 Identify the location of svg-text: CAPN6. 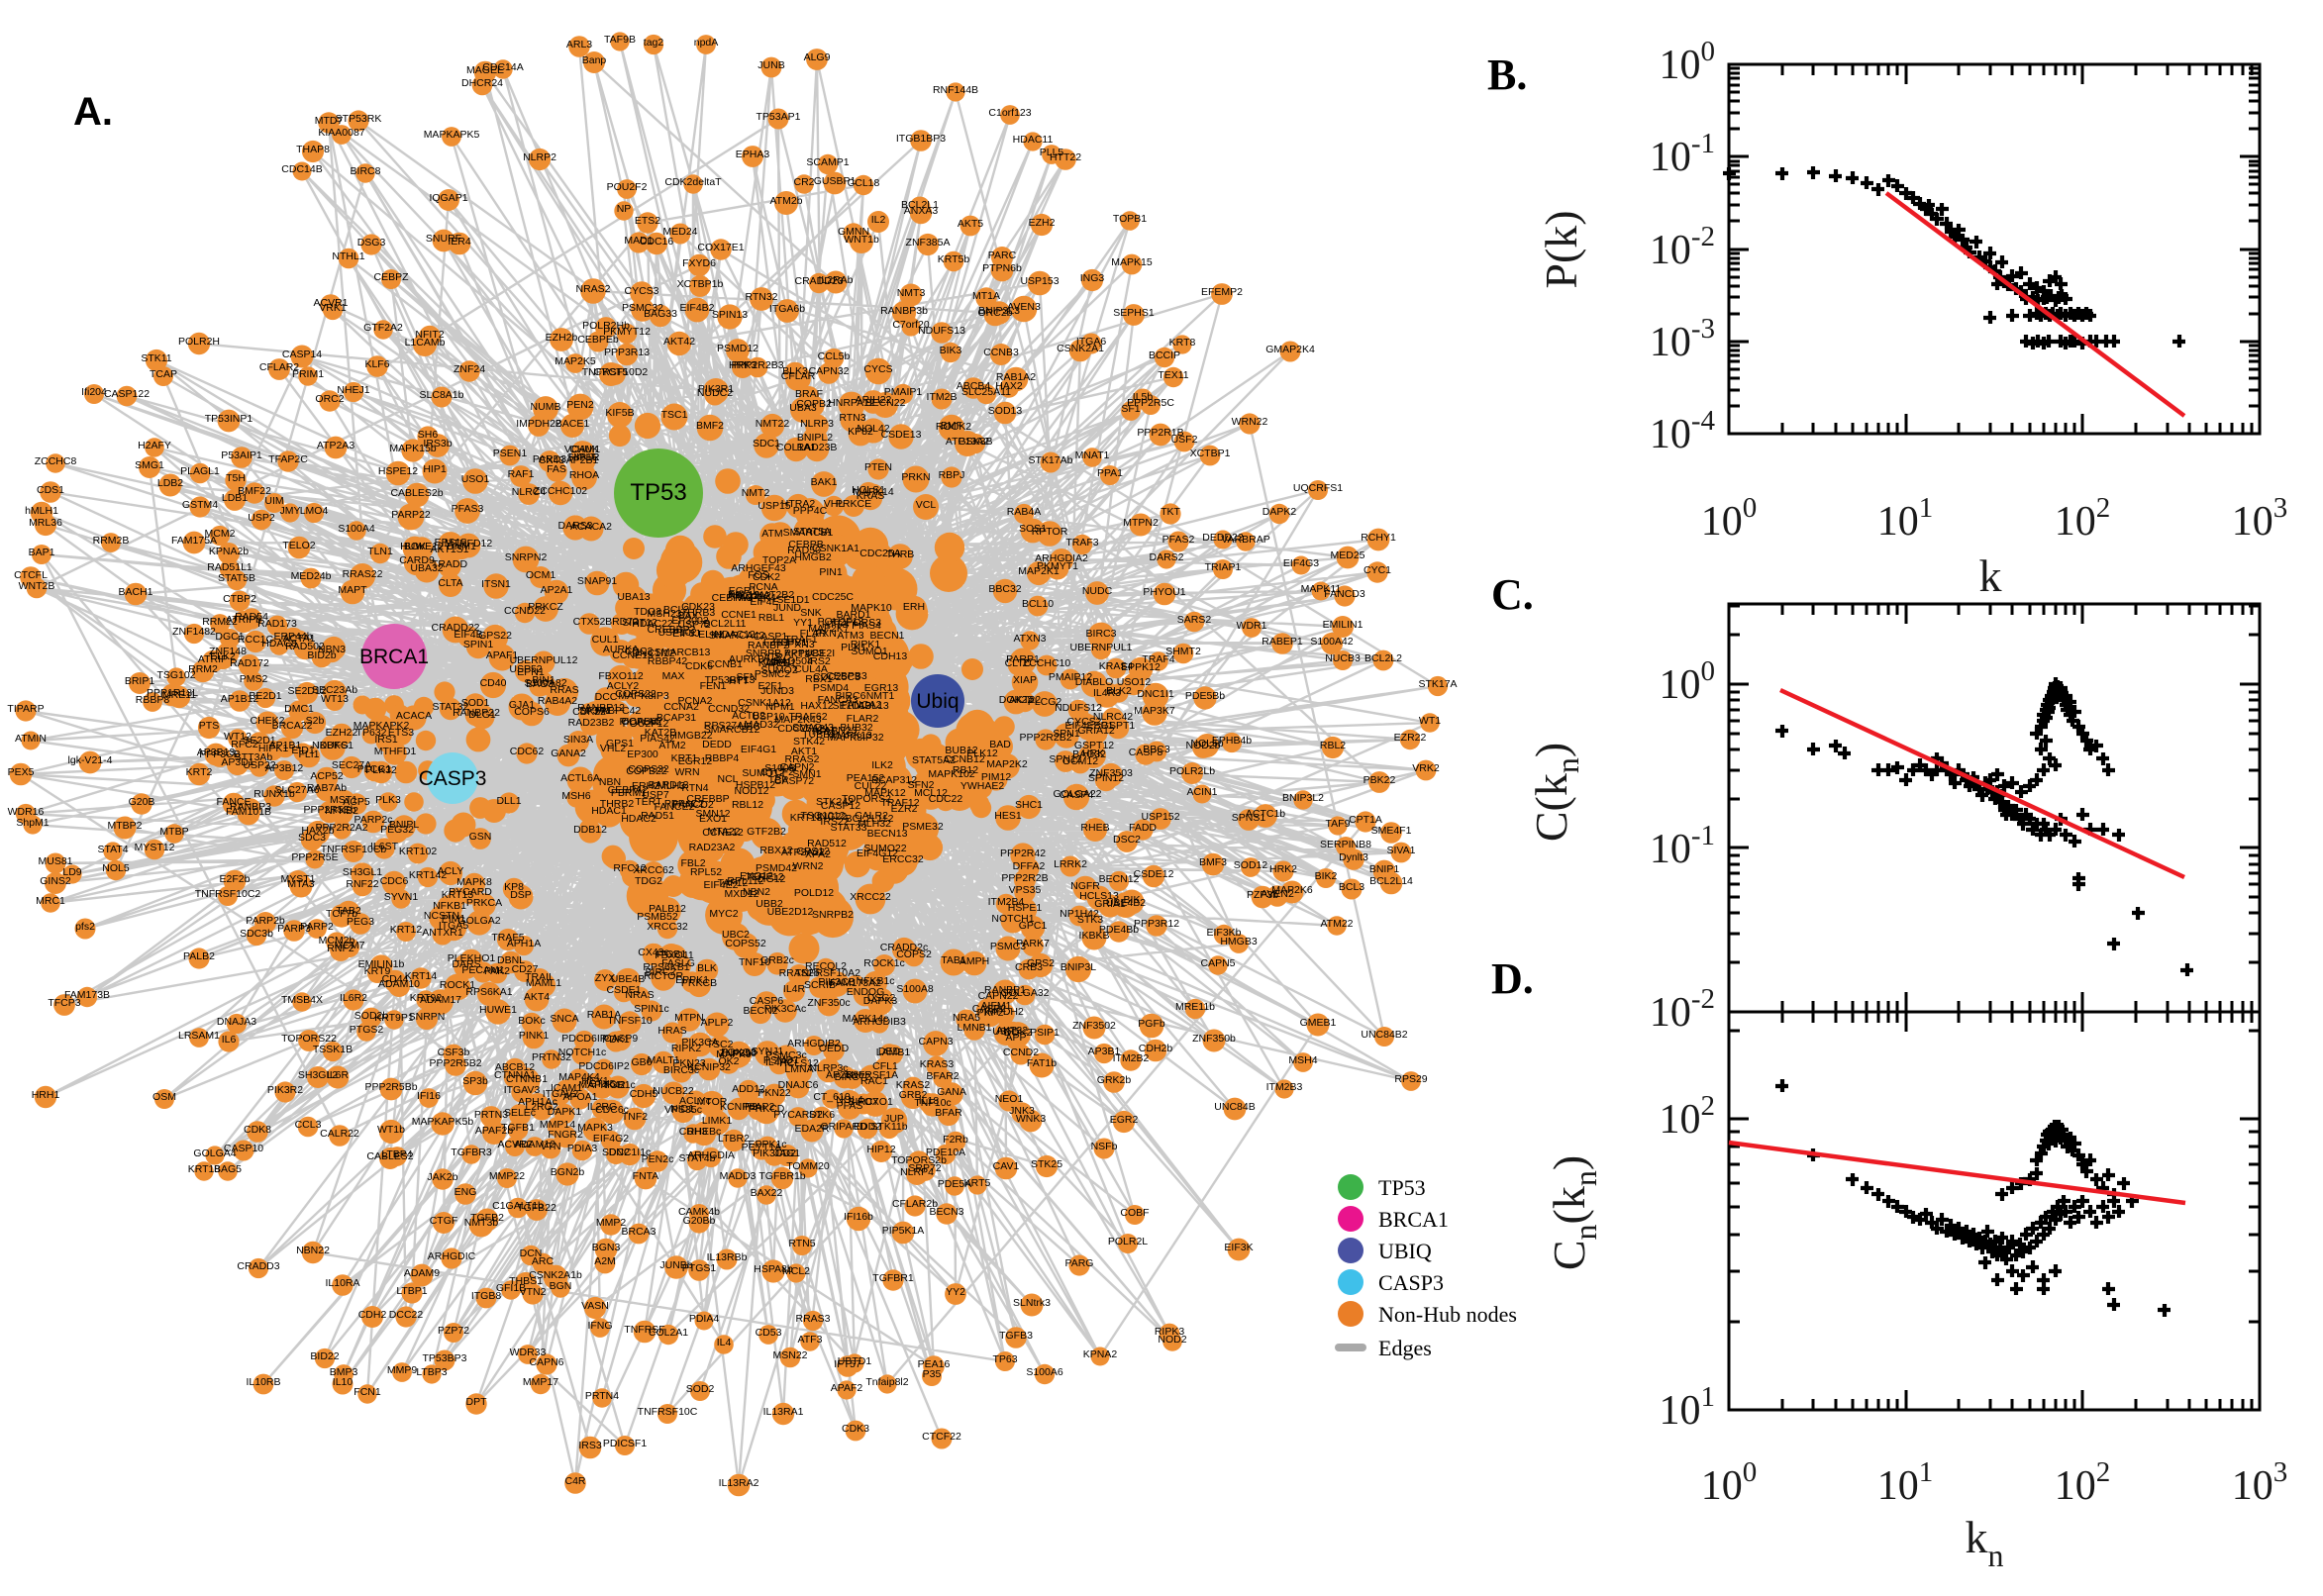
(546, 1362).